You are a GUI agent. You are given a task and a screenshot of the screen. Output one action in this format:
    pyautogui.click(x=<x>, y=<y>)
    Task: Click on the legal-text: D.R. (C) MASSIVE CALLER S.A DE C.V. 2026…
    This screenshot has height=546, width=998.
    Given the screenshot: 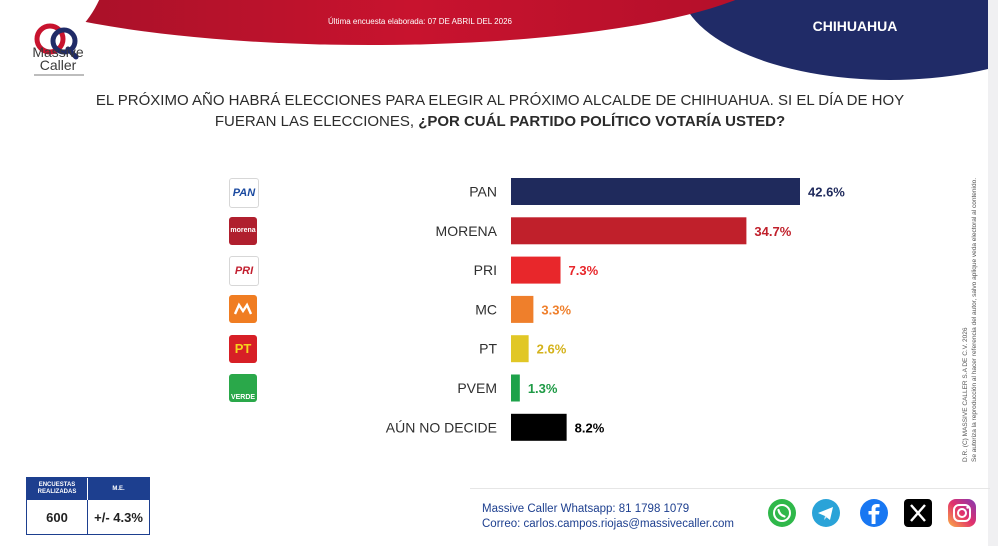 What is the action you would take?
    pyautogui.click(x=970, y=252)
    